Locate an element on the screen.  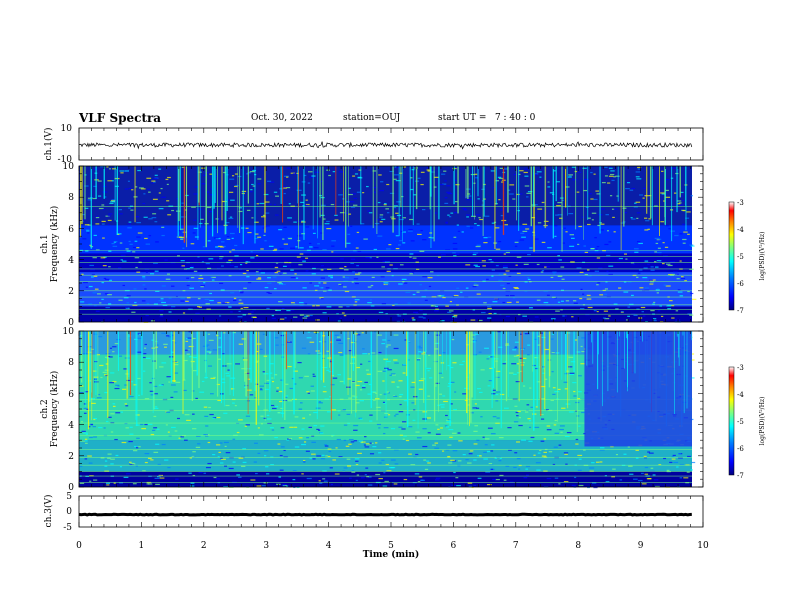
ch2-freq-tick-4: 4 is located at coordinates (71, 426).